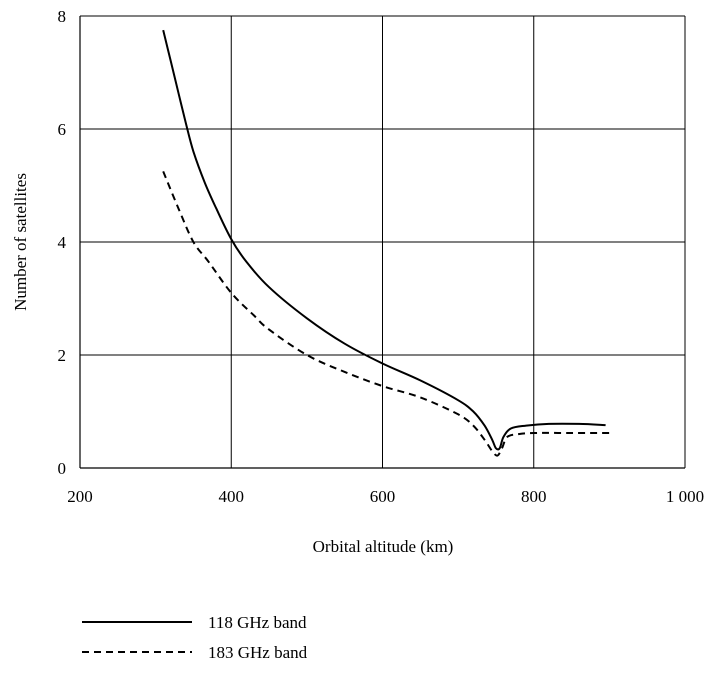 Image resolution: width=712 pixels, height=679 pixels. Describe the element at coordinates (62, 16) in the screenshot. I see `y-tick-label: 8` at that location.